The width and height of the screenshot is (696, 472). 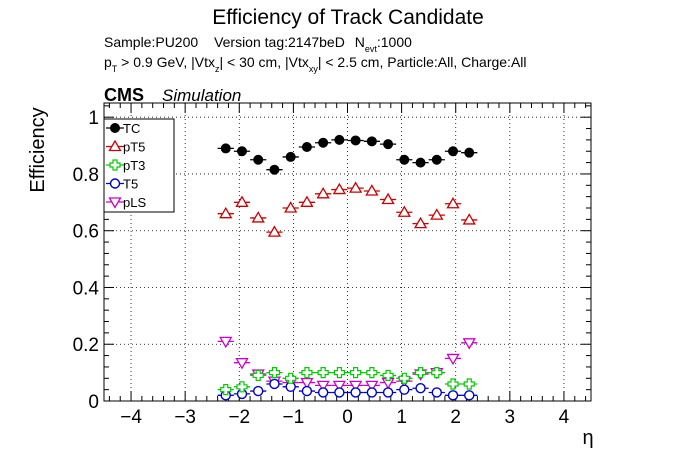 I want to click on legend-entry-pLS: pLS, so click(x=126, y=202).